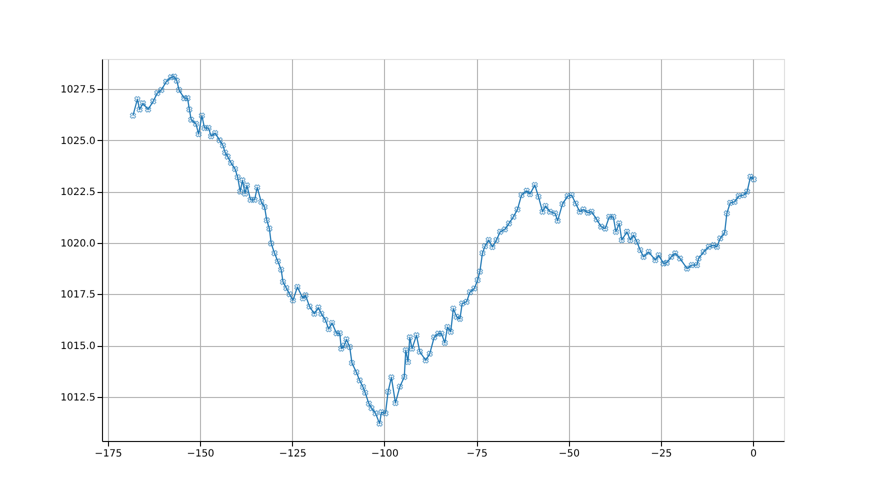 The height and width of the screenshot is (495, 880). I want to click on y-tick-label: 1020.0, so click(78, 244).